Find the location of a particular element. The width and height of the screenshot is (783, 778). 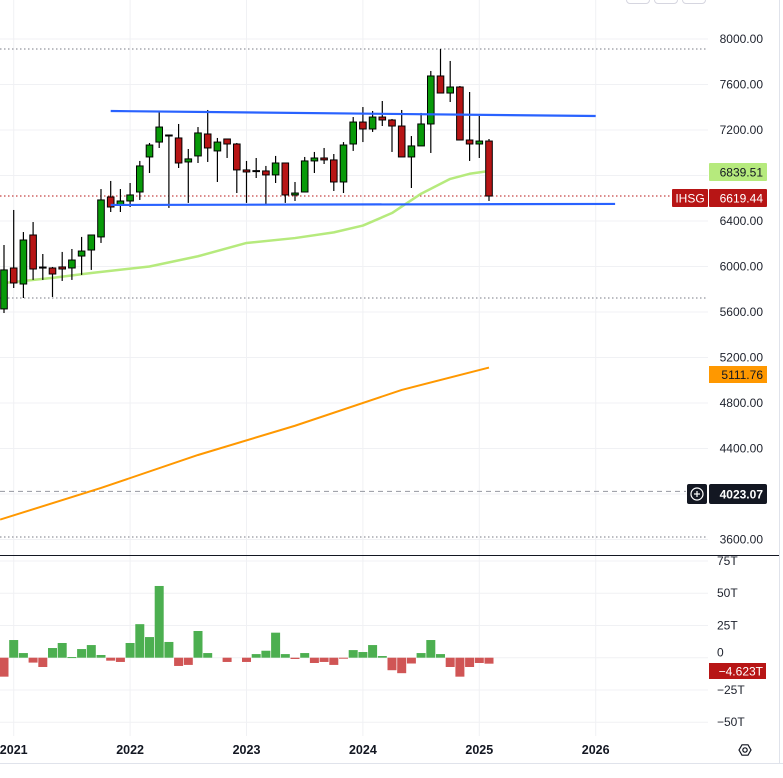

symbol-tag: IHSG is located at coordinates (689, 199).